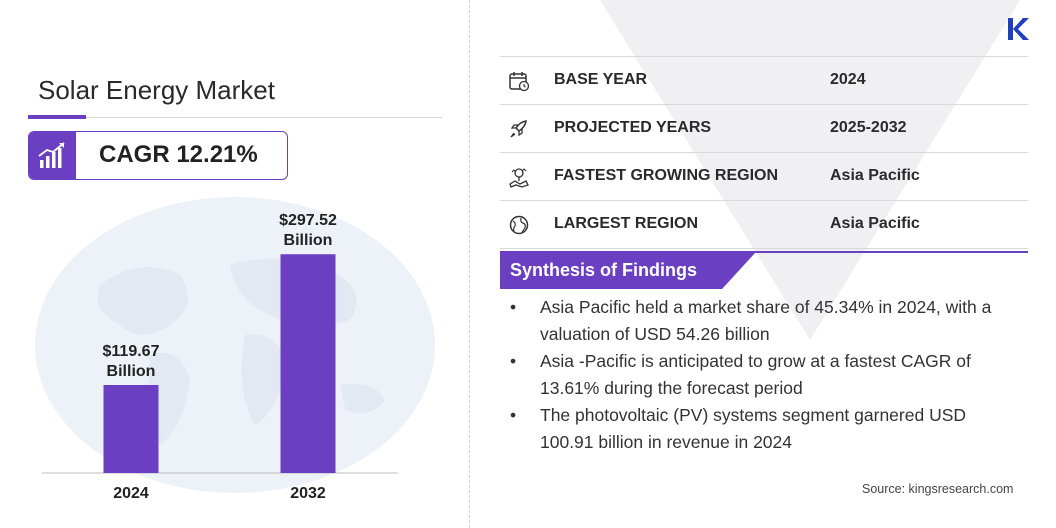 The image size is (1056, 528). What do you see at coordinates (633, 127) in the screenshot?
I see `projected-years-label: PROJECTED YEARS` at bounding box center [633, 127].